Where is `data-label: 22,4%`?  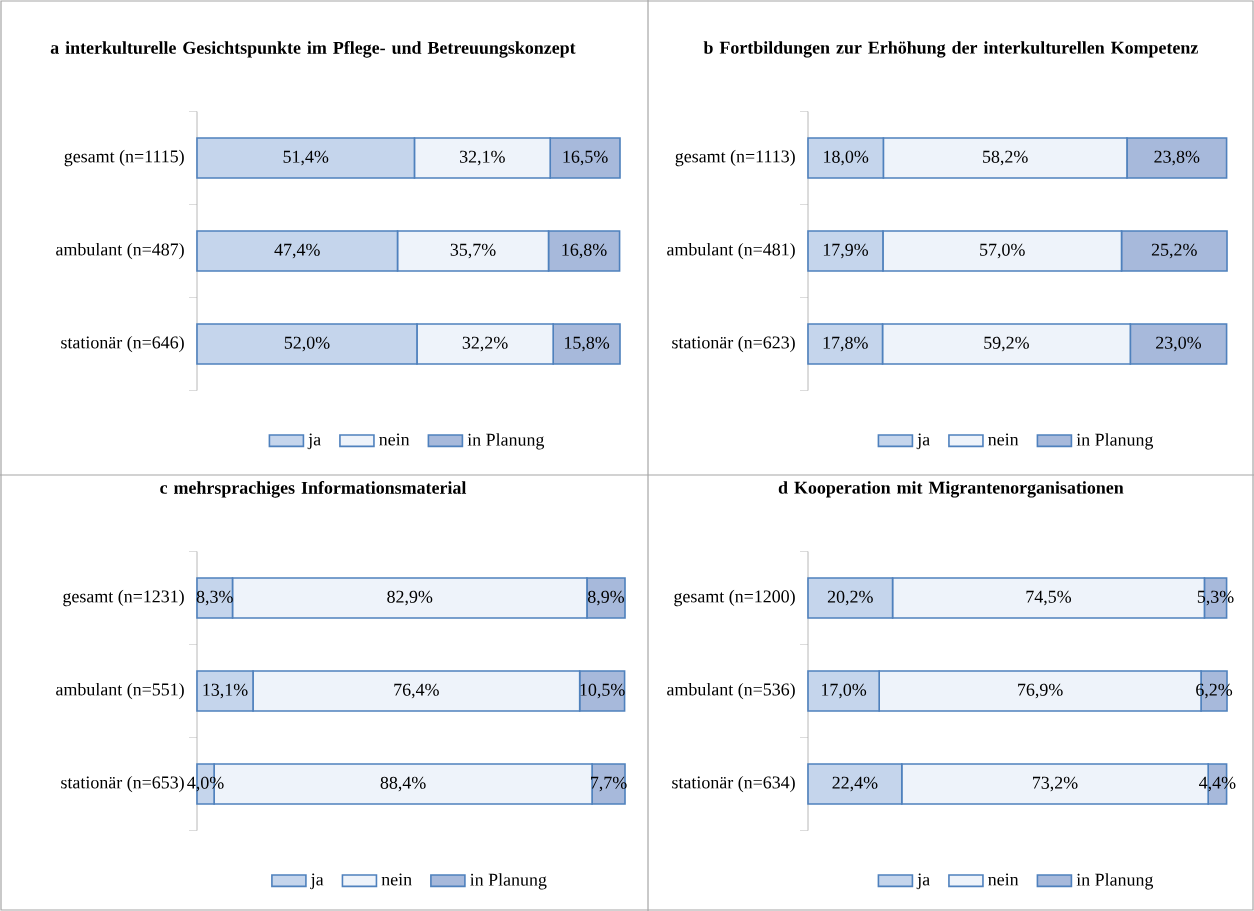
data-label: 22,4% is located at coordinates (855, 784).